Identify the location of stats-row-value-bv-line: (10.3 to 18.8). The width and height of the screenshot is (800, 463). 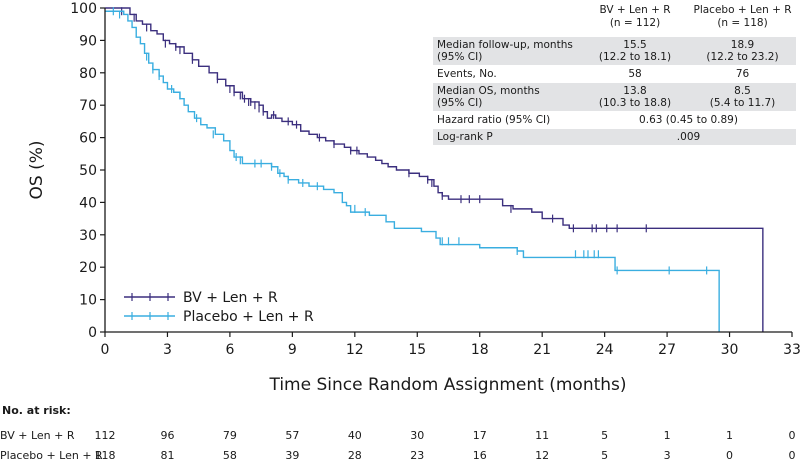
(635, 103).